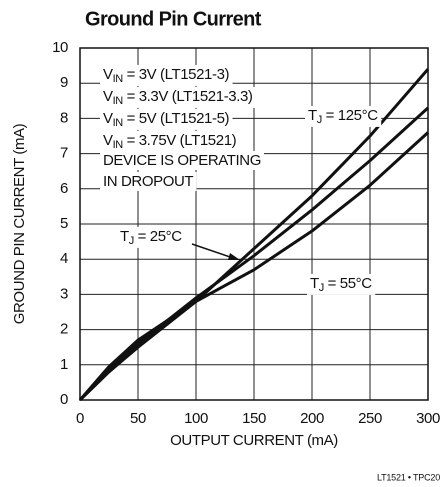 The image size is (446, 487). I want to click on x-tick-label: 300, so click(428, 418).